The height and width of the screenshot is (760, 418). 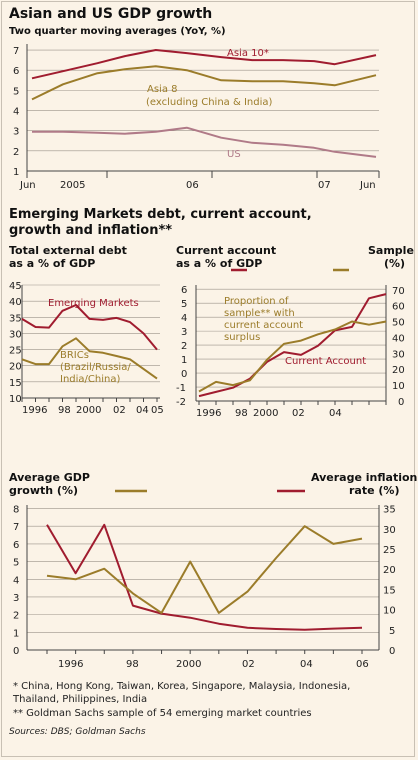 What do you see at coordinates (265, 413) in the screenshot?
I see `chart3-x-tick: 2000` at bounding box center [265, 413].